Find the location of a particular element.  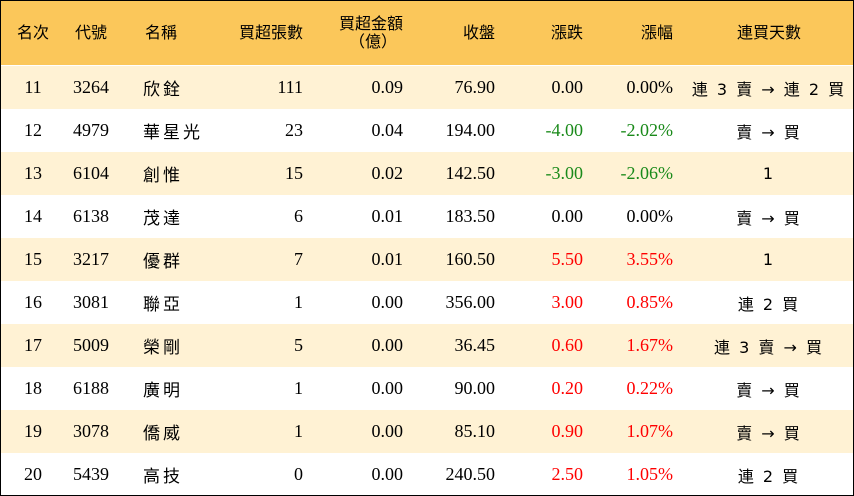

consecutive-days-cell-text: 1 is located at coordinates (769, 173).